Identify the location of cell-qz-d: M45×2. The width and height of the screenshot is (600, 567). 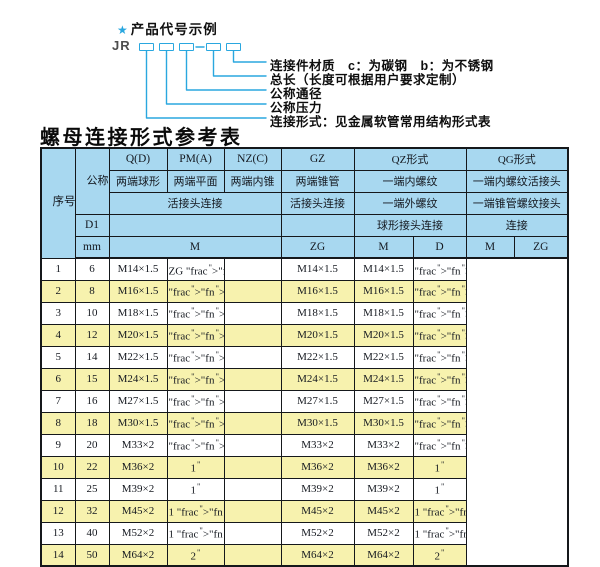
(317, 511).